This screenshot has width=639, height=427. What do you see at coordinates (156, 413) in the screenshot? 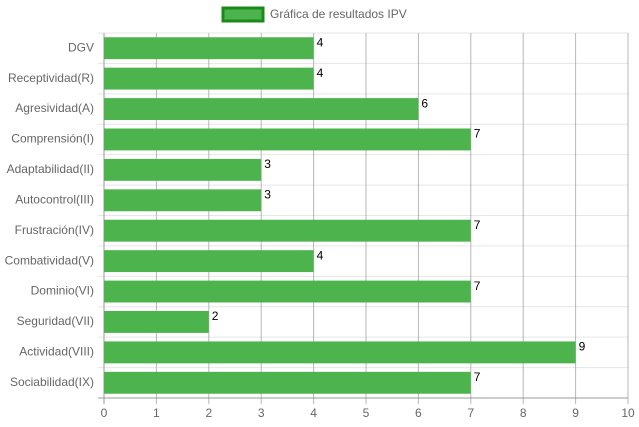
I see `x-tick-label: 1` at bounding box center [156, 413].